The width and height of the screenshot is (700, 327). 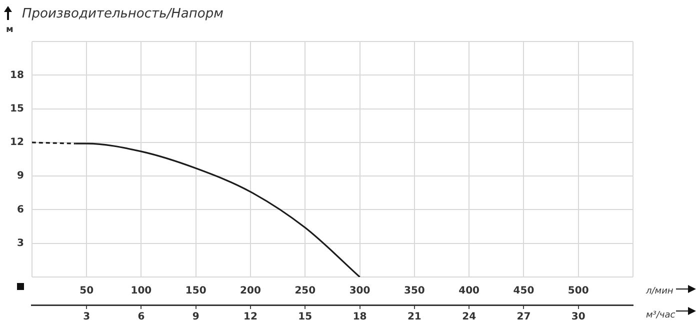 I want to click on x2-tick-label: 12, so click(x=251, y=317).